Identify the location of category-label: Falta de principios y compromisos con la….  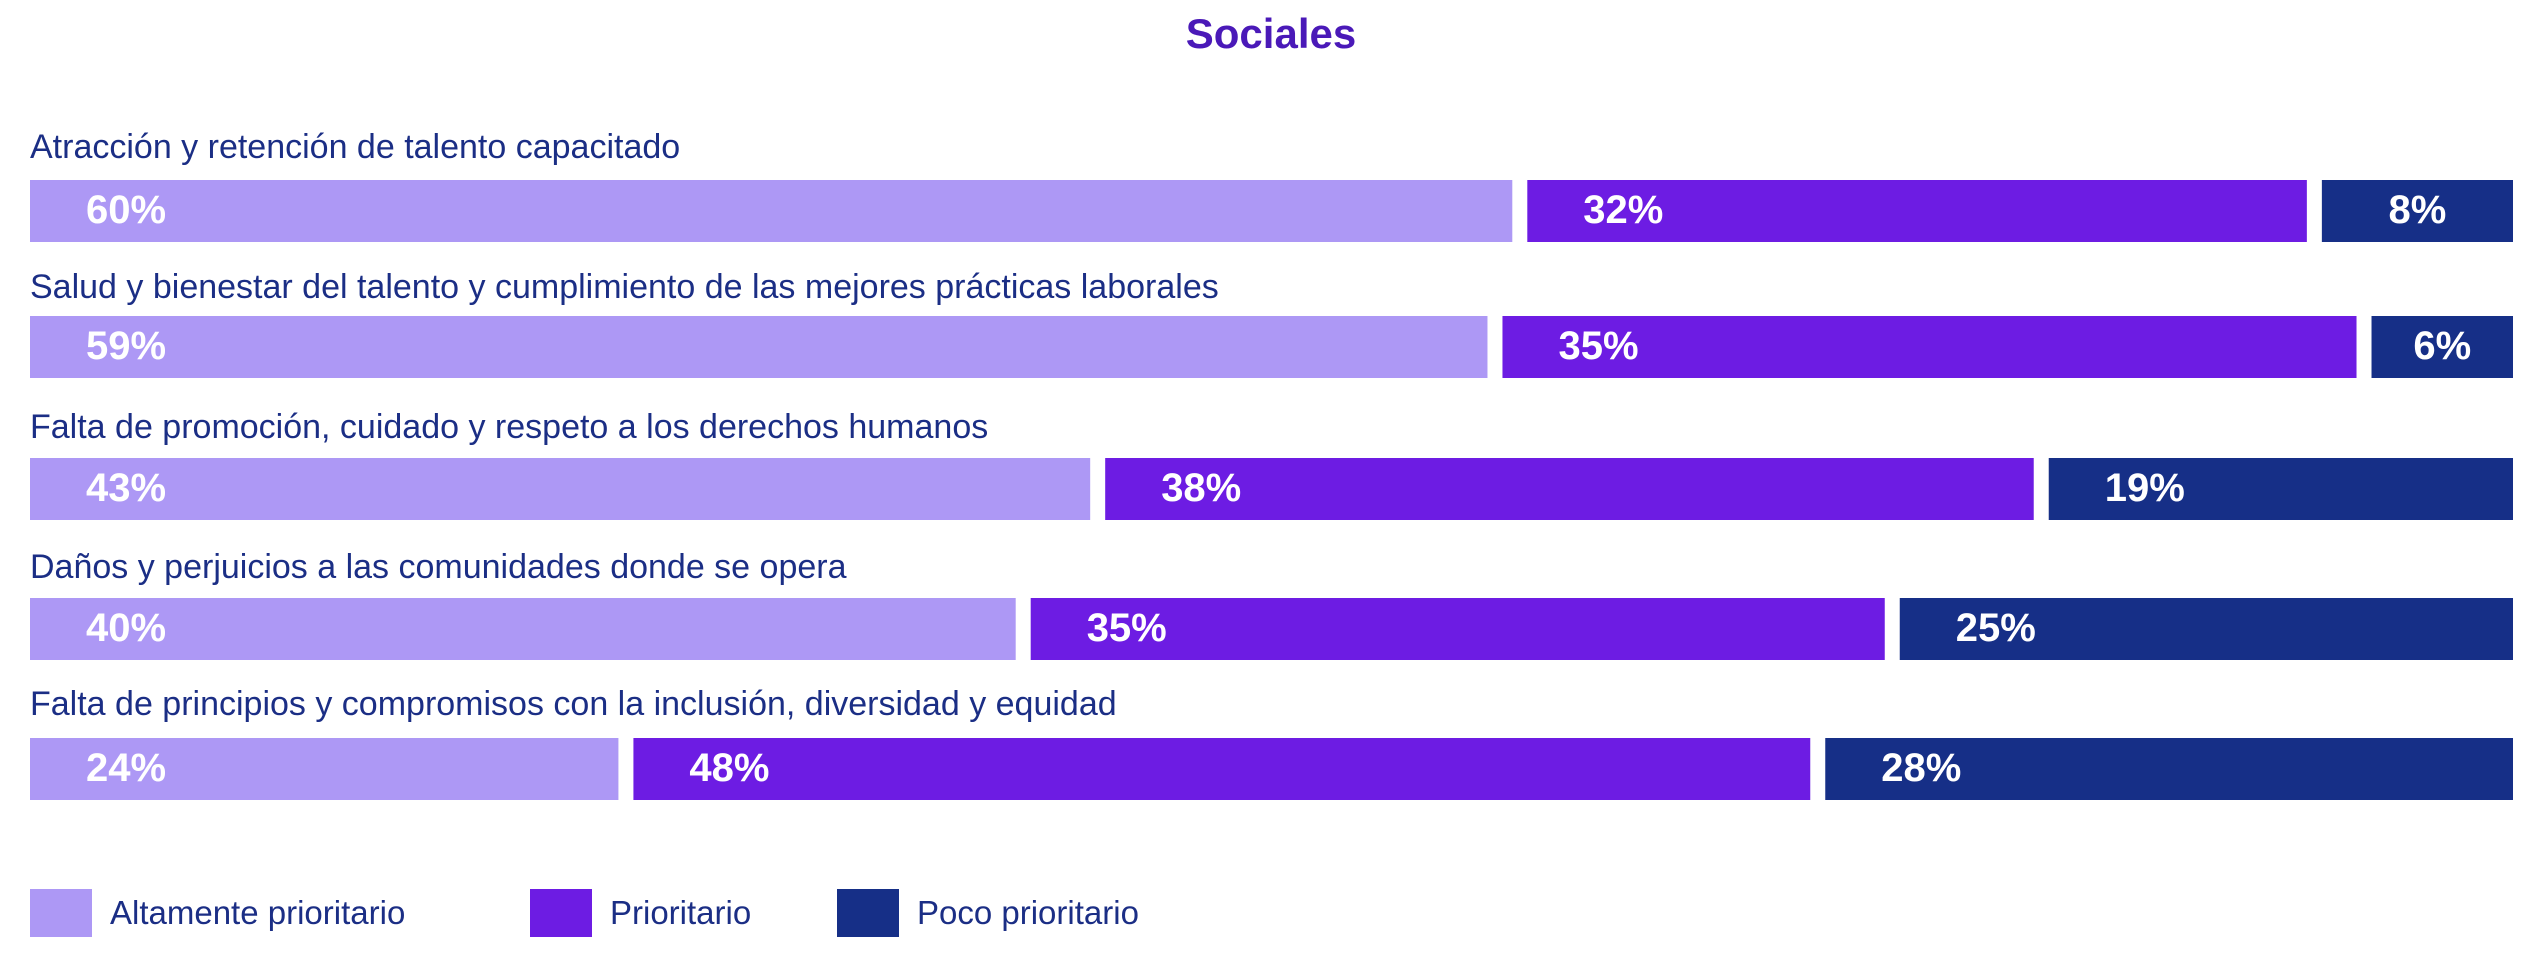
(573, 704).